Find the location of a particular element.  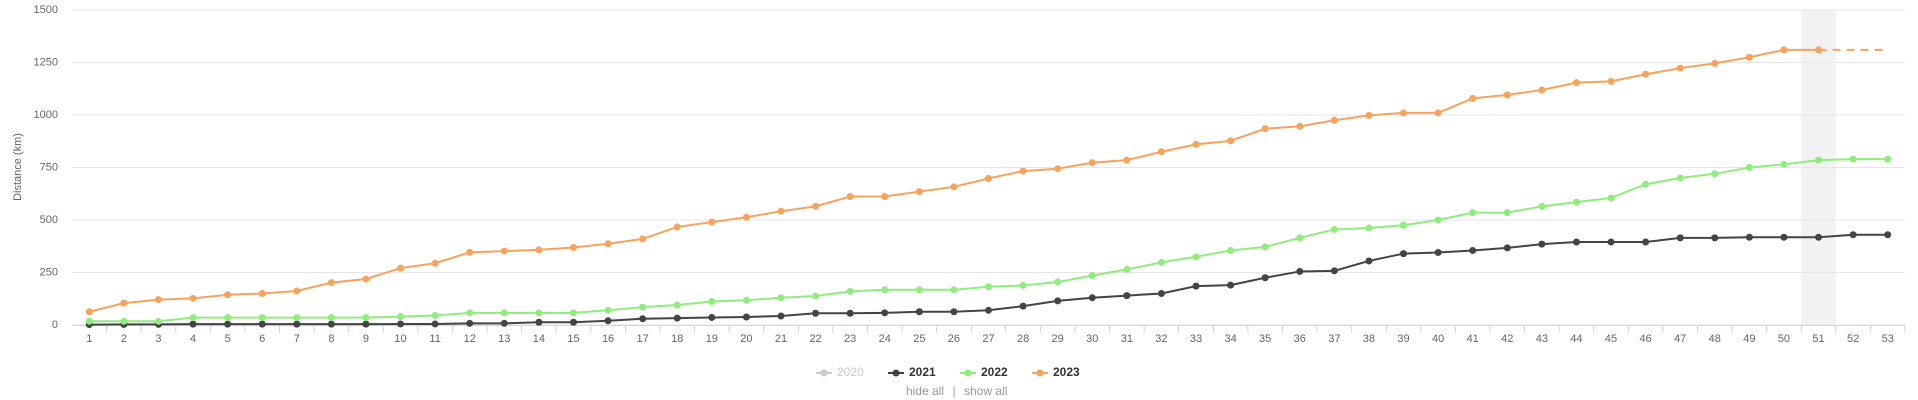

x-tick-label: 50 is located at coordinates (1784, 339).